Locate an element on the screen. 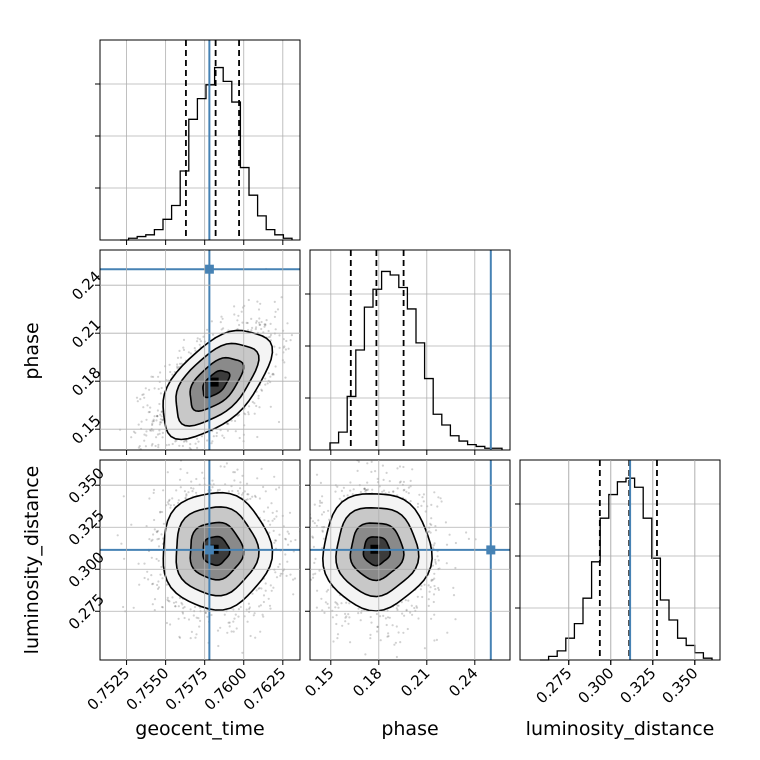 The image size is (760, 760). x-tick-label-geocent-time: 0.7575 is located at coordinates (187, 689).